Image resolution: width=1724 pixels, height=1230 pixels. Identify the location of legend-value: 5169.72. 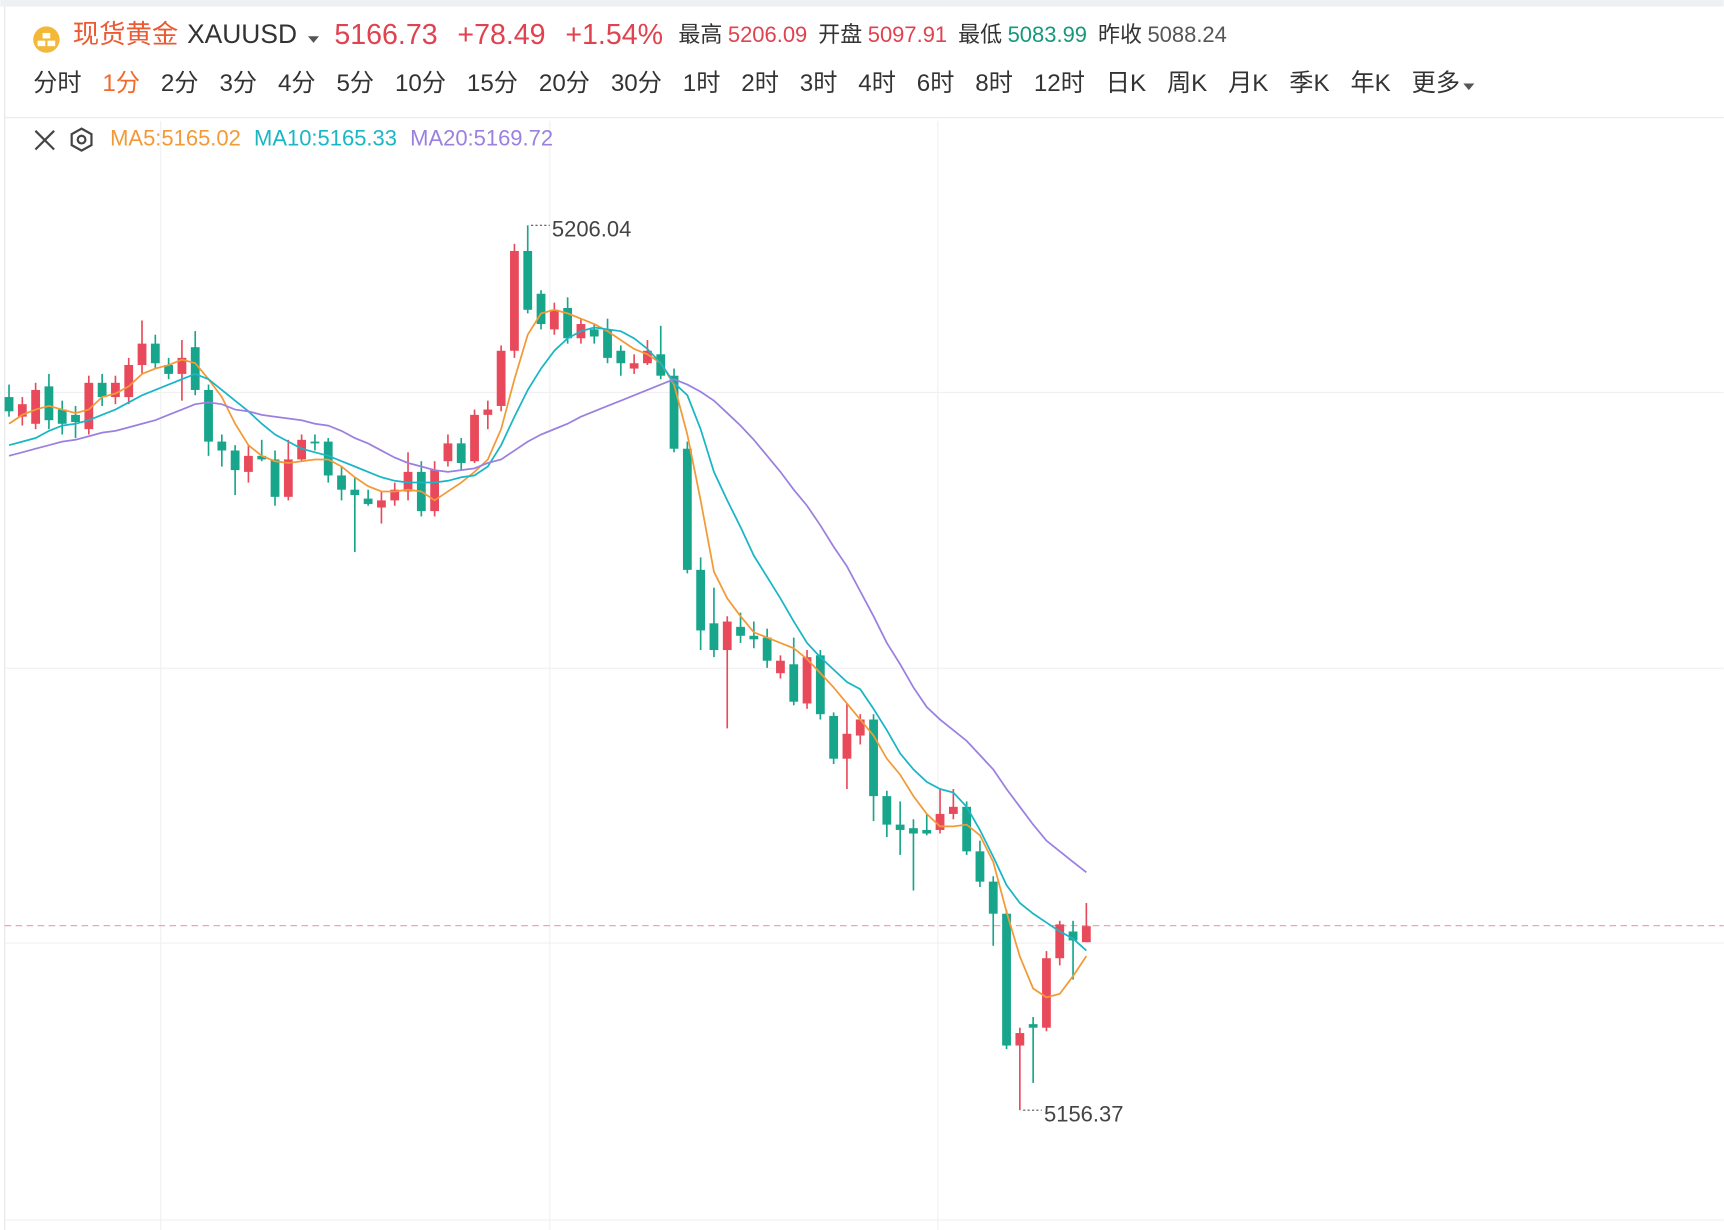
(513, 137).